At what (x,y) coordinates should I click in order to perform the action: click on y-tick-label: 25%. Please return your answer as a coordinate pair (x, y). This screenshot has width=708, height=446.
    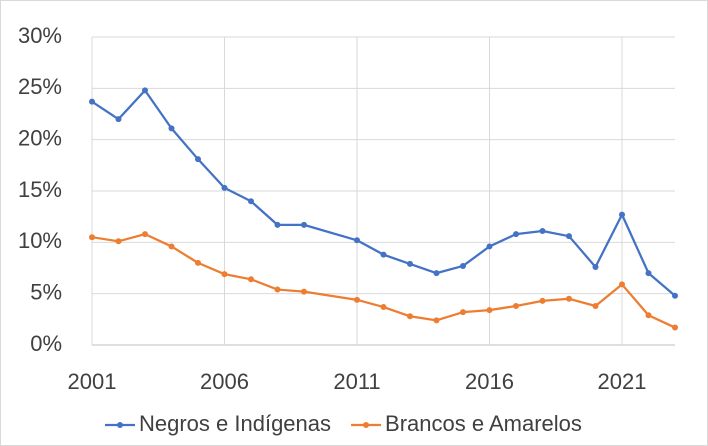
    Looking at the image, I should click on (40, 86).